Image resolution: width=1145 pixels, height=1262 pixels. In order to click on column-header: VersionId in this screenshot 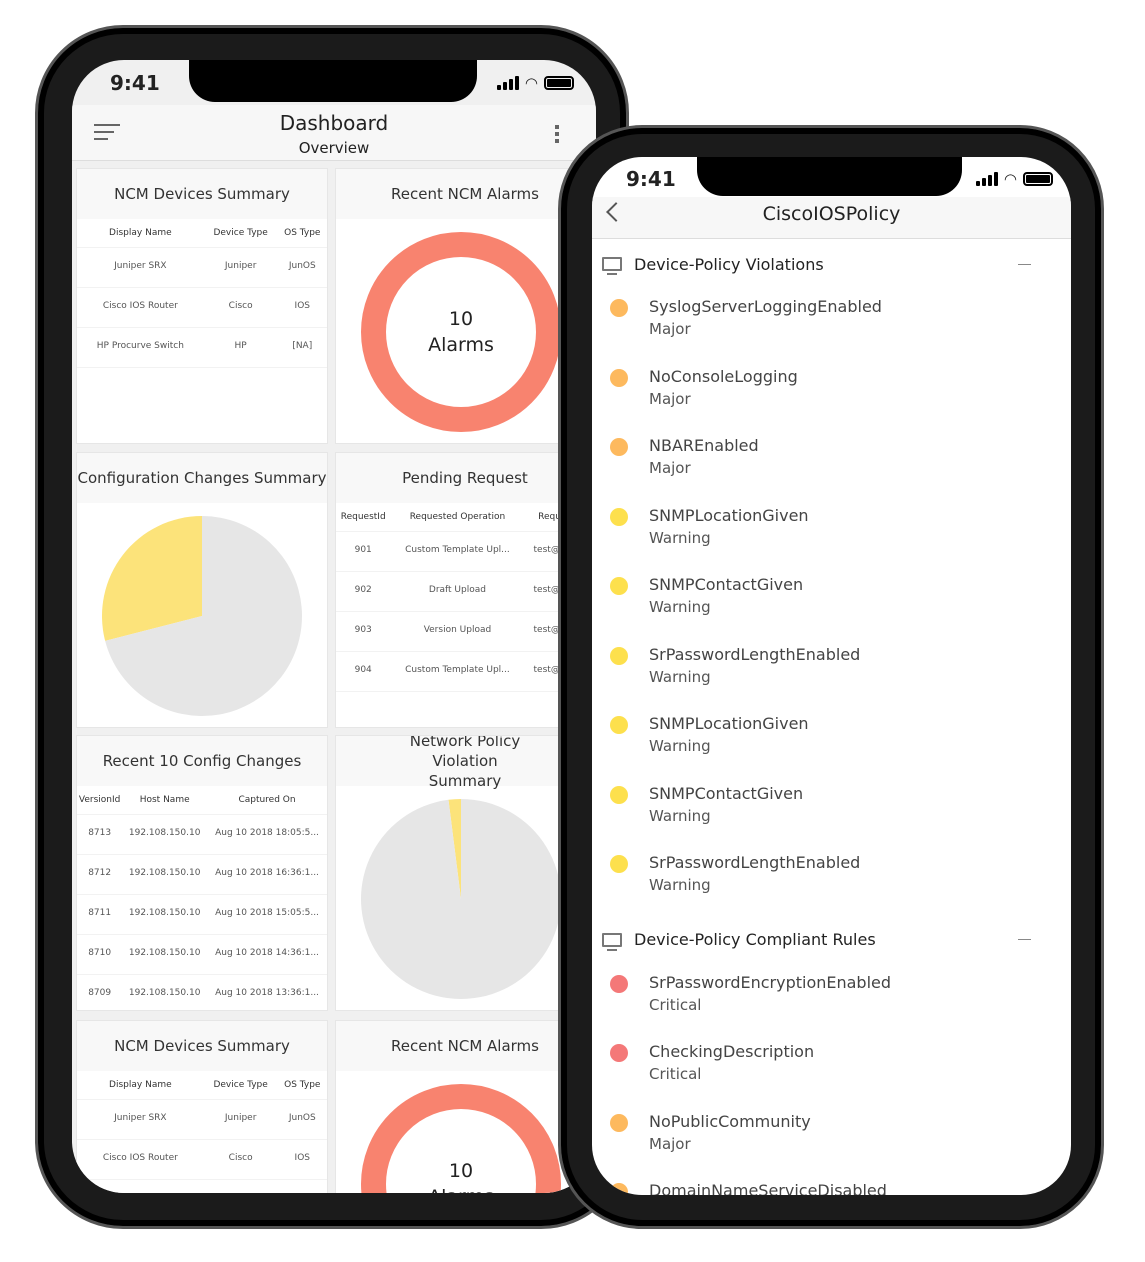, I will do `click(100, 800)`.